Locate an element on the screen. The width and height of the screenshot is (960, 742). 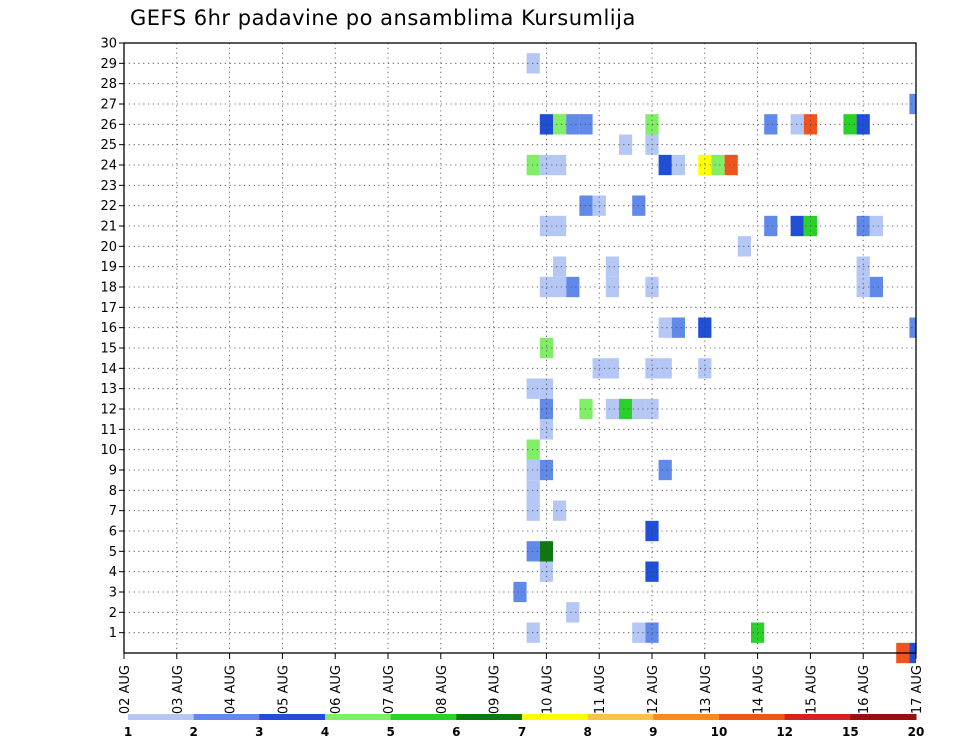
y-tick-label: 18 is located at coordinates (108, 288).